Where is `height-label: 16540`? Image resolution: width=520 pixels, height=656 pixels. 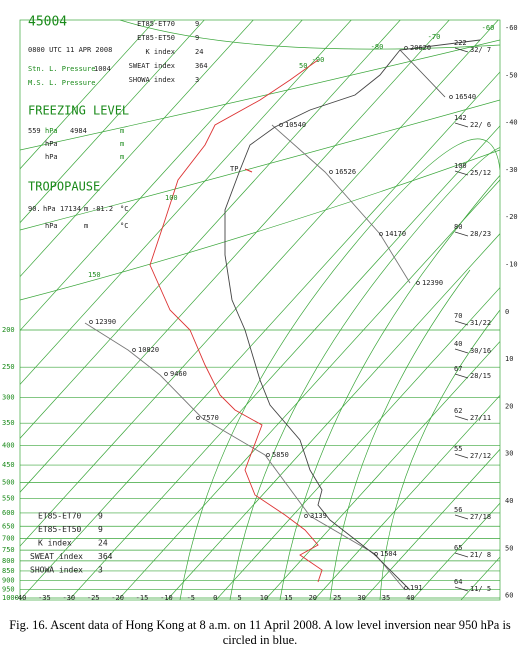 height-label: 16540 is located at coordinates (465, 97).